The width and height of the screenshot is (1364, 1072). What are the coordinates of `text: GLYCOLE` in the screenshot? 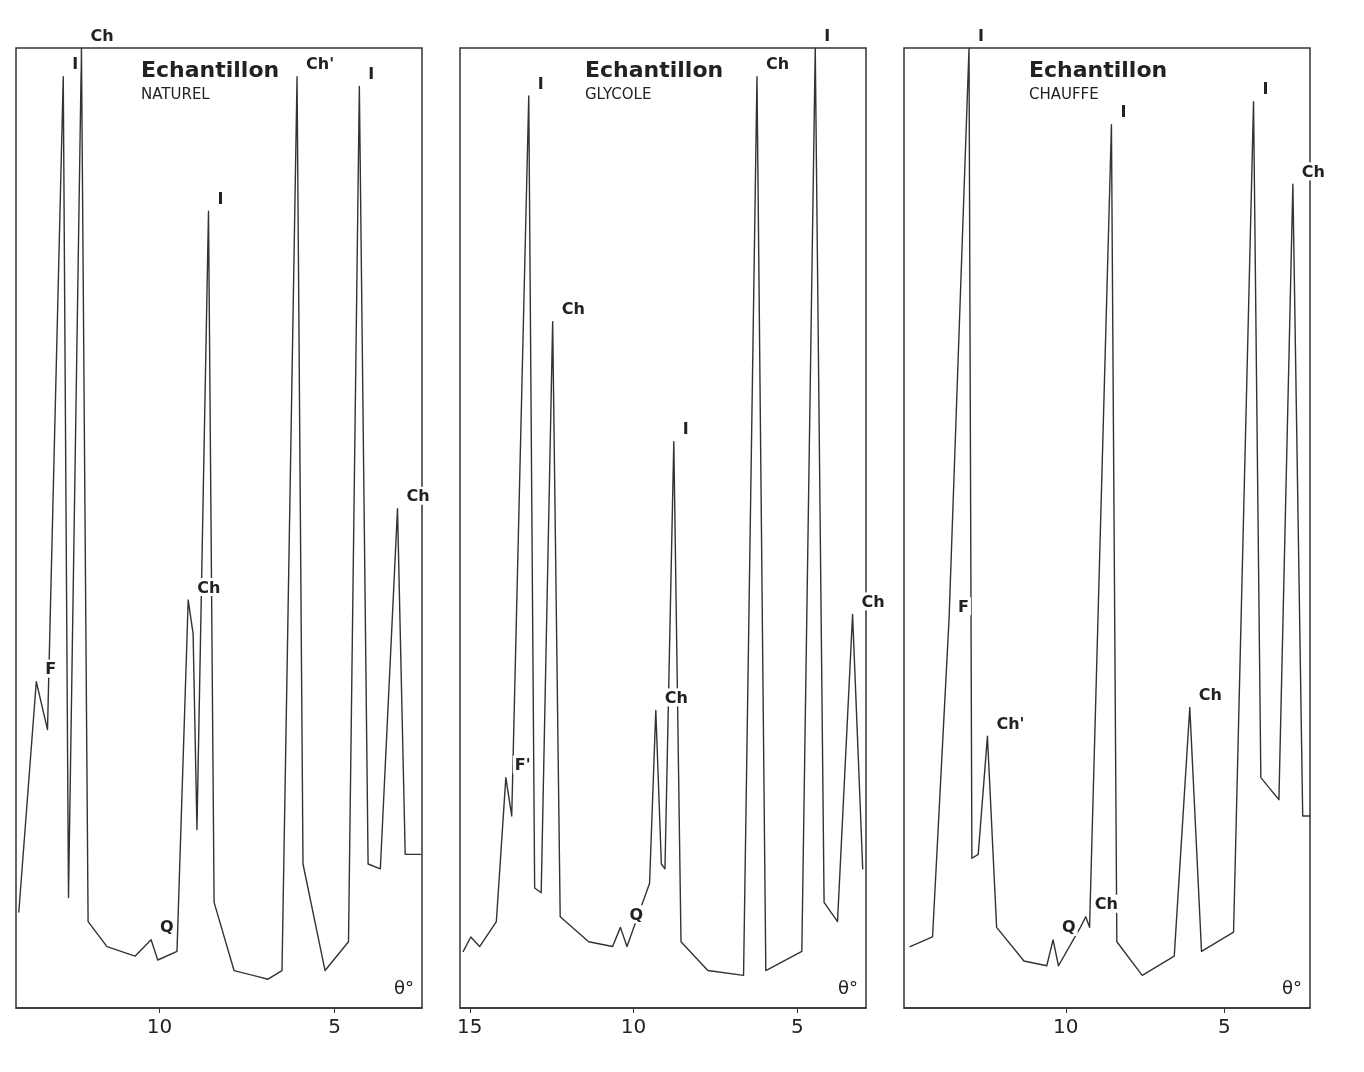 It's located at (618, 93).